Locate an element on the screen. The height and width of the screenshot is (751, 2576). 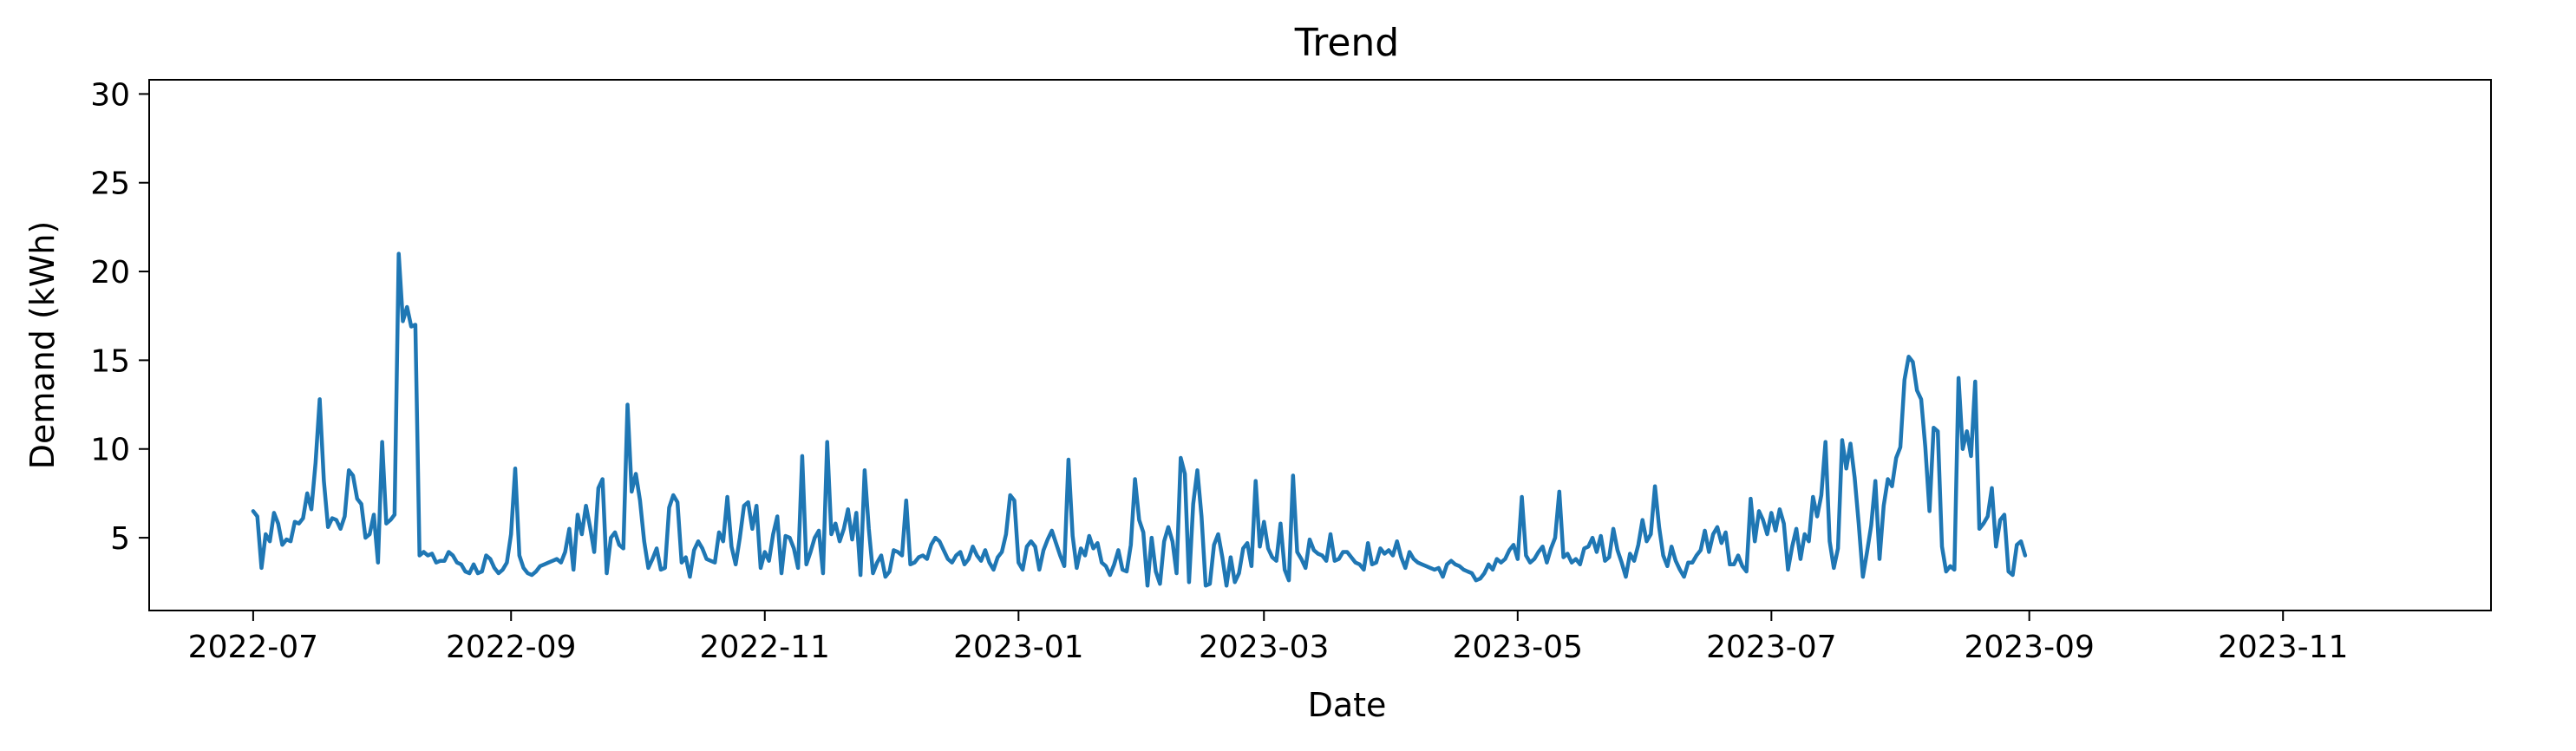
y-tick-label: 10 is located at coordinates (110, 451).